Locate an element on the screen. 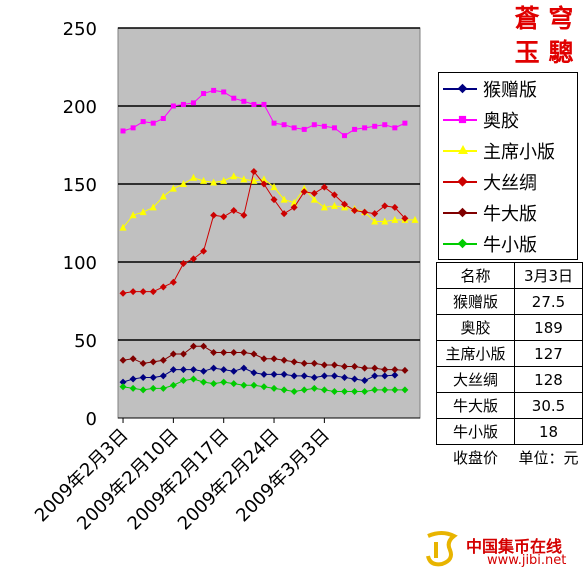  legend-item-niuda: 牛大版 is located at coordinates (508, 212).